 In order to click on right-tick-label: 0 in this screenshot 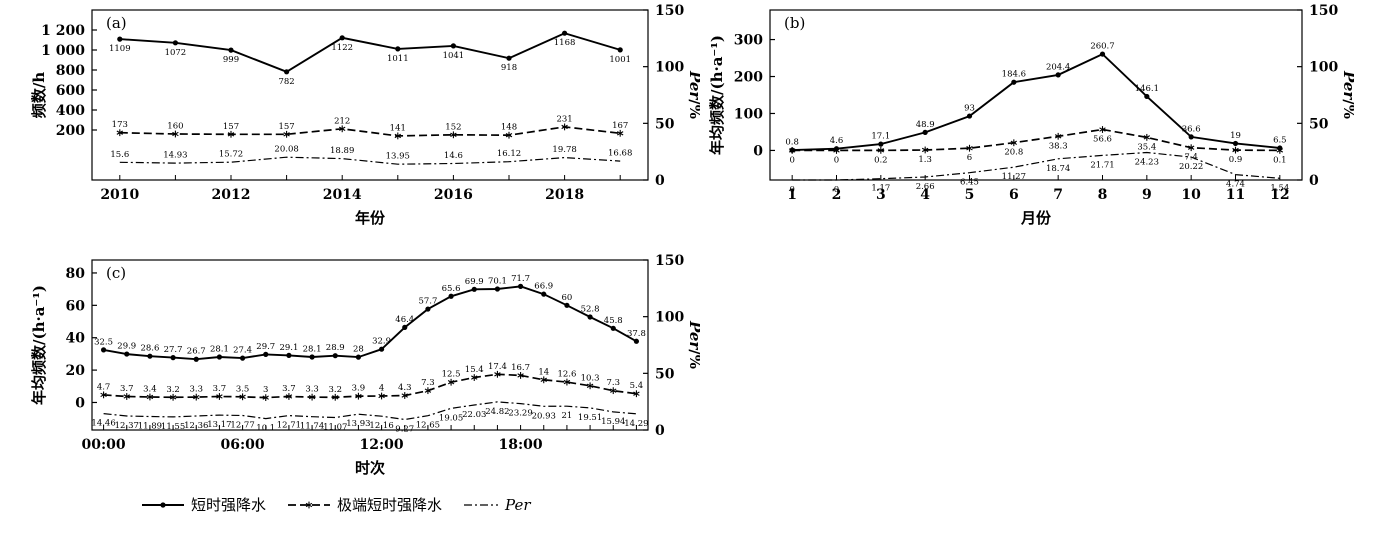, I will do `click(660, 181)`.